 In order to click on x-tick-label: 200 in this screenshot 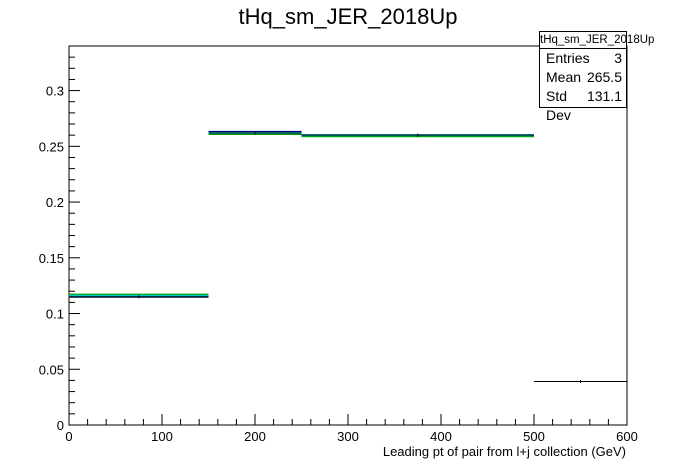, I will do `click(255, 436)`.